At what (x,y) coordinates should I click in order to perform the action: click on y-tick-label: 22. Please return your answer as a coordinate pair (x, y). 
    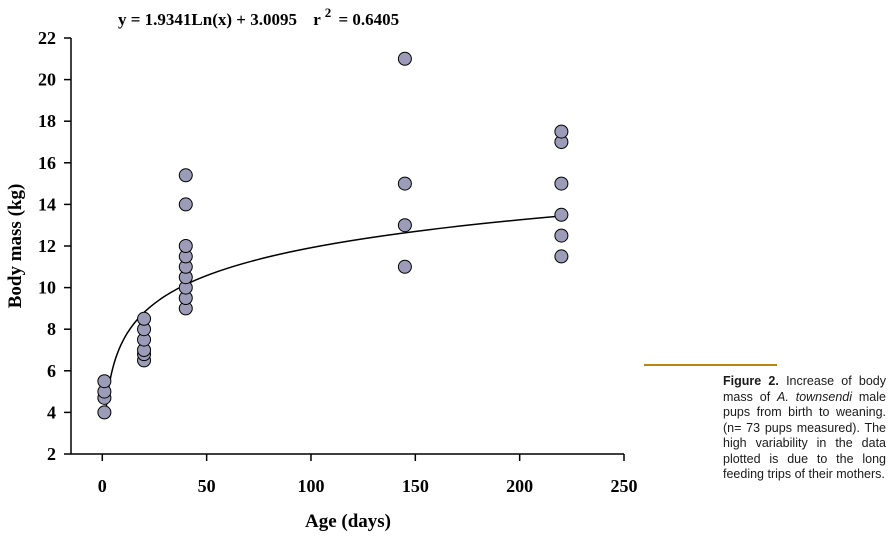
    Looking at the image, I should click on (47, 38).